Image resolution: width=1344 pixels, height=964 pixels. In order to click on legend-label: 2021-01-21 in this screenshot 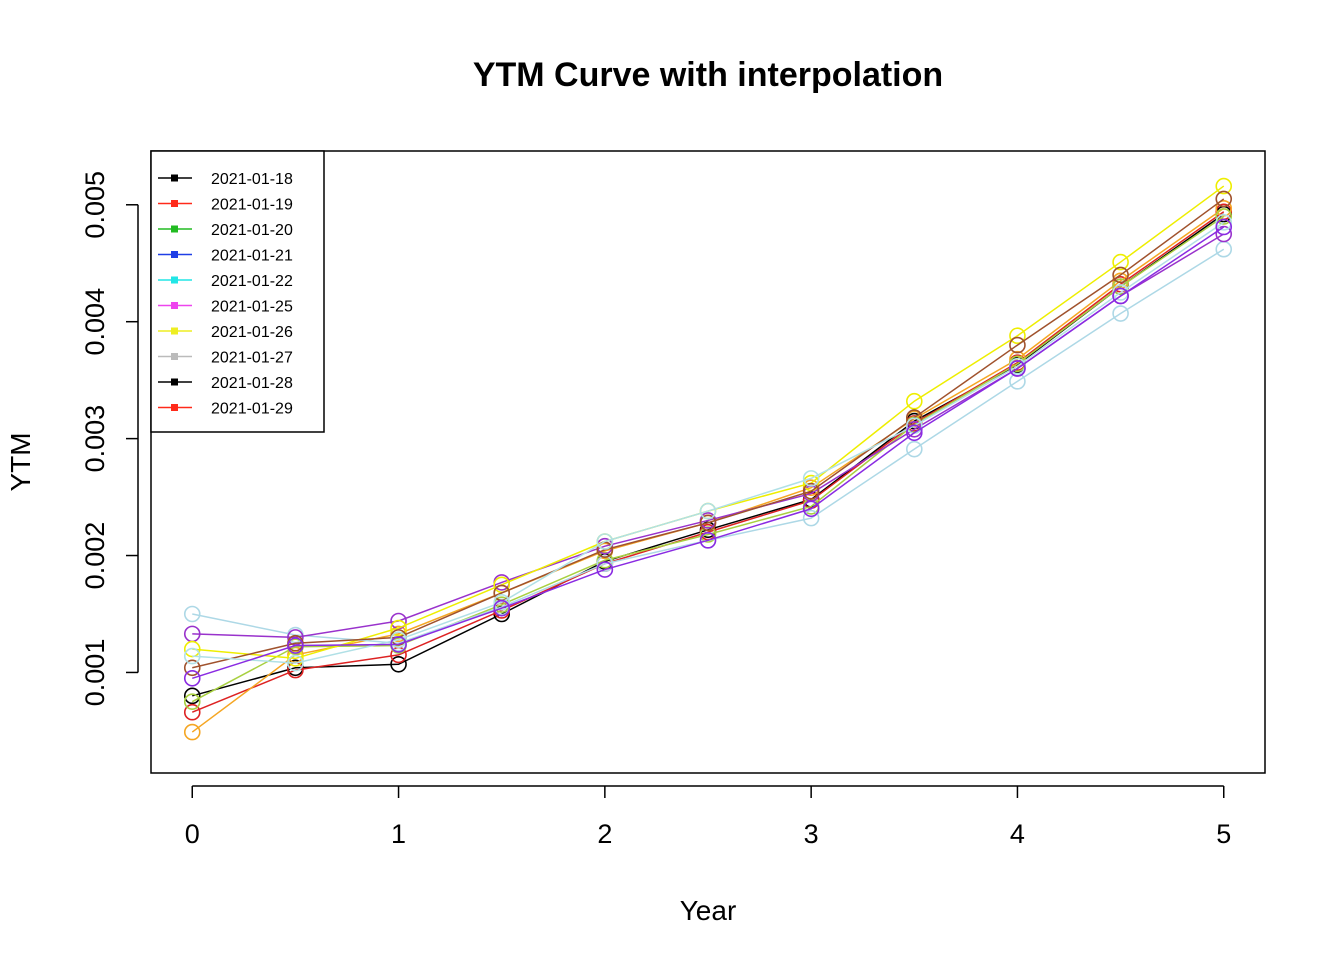, I will do `click(252, 256)`.